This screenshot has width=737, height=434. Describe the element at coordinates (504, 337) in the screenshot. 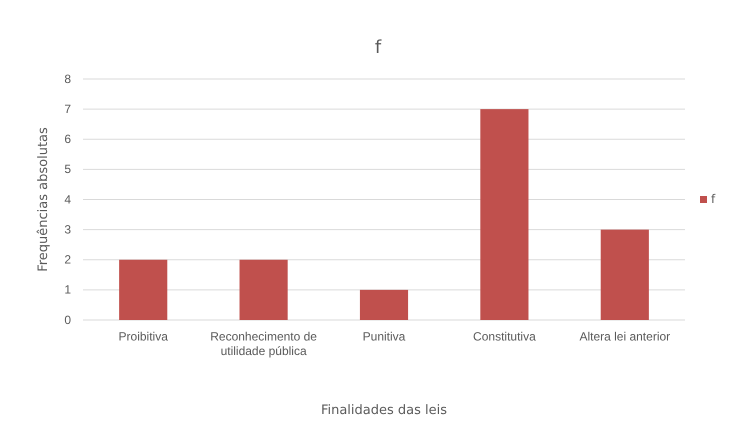

I see `x-tick-label: Constitutiva` at that location.